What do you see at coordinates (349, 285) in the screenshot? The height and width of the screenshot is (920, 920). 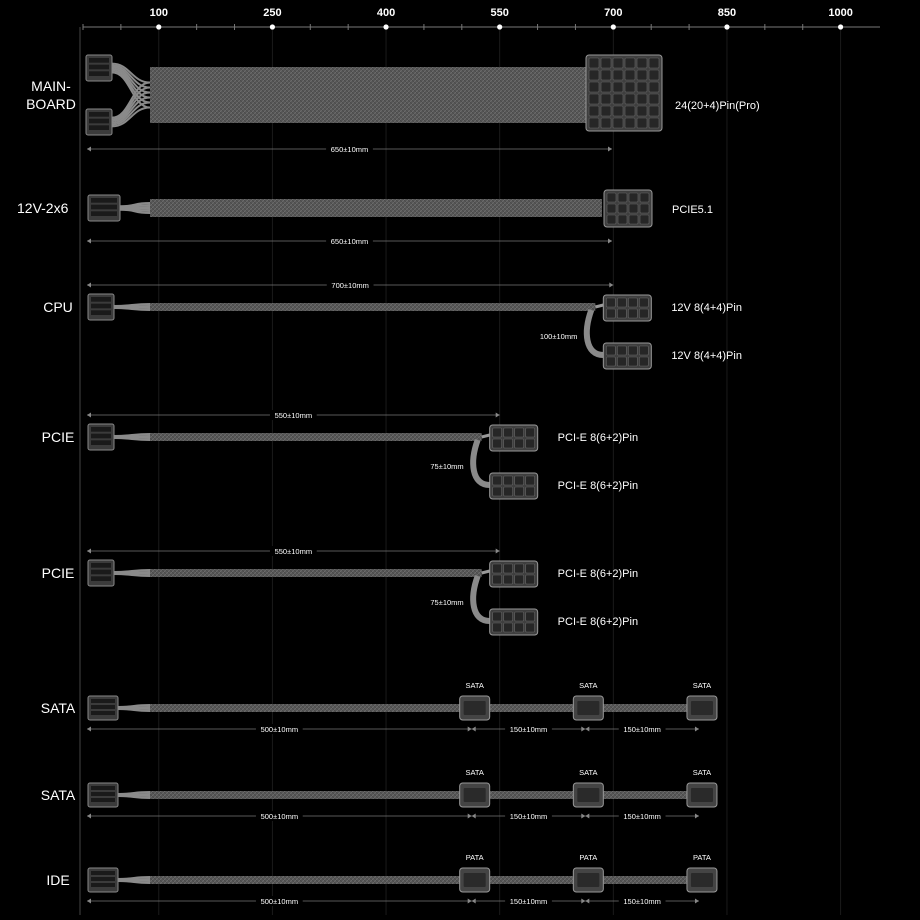 I see `dimension-label: 700±10mm` at bounding box center [349, 285].